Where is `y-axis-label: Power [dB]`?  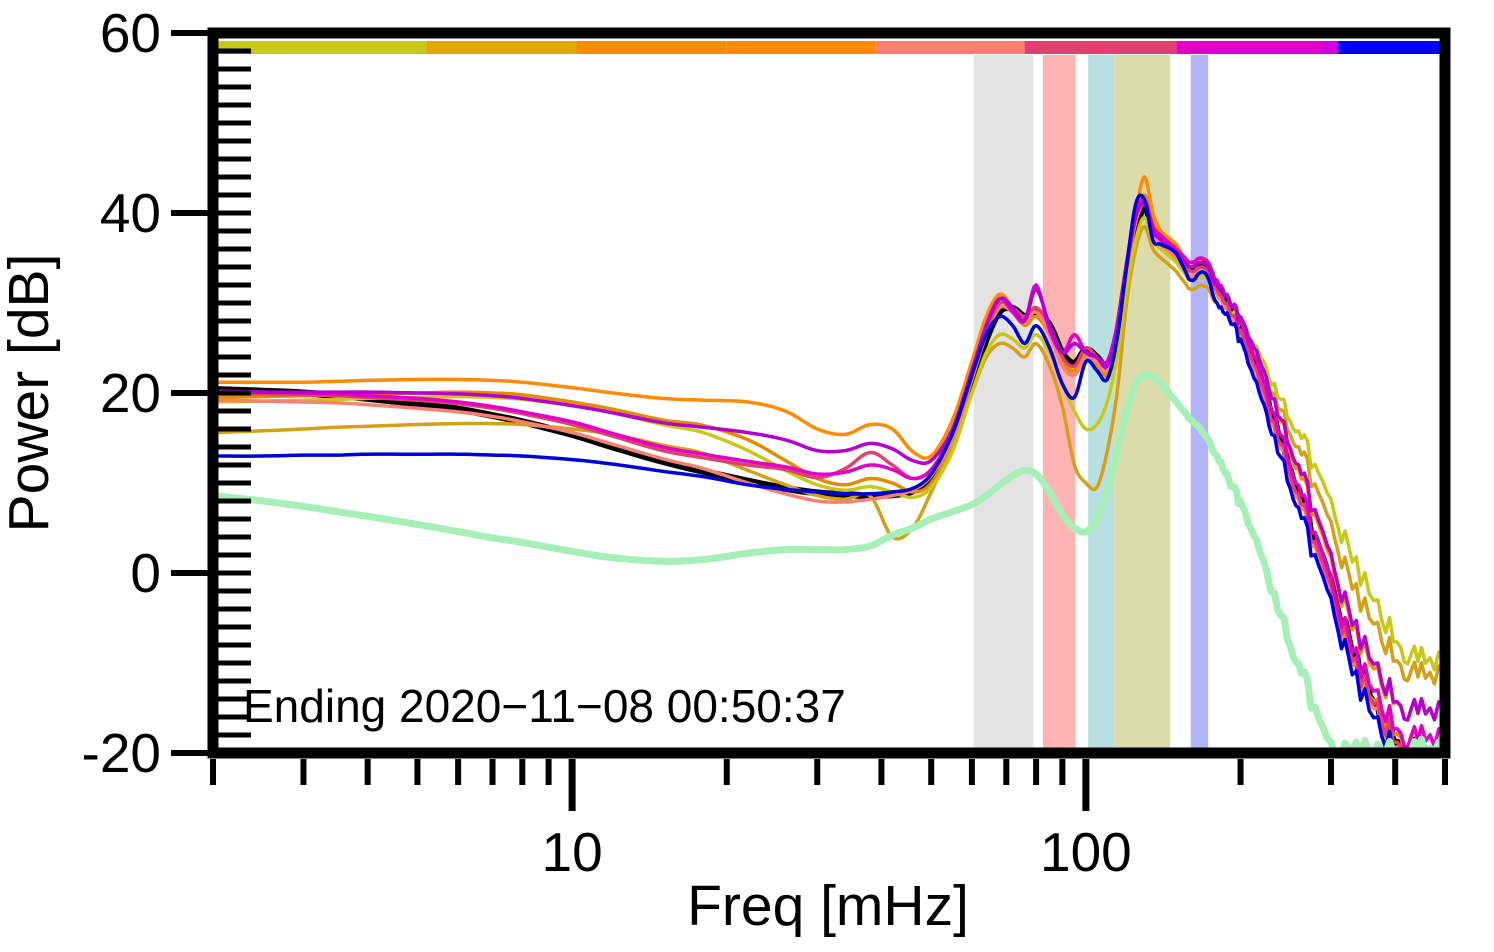 y-axis-label: Power [dB] is located at coordinates (30, 393).